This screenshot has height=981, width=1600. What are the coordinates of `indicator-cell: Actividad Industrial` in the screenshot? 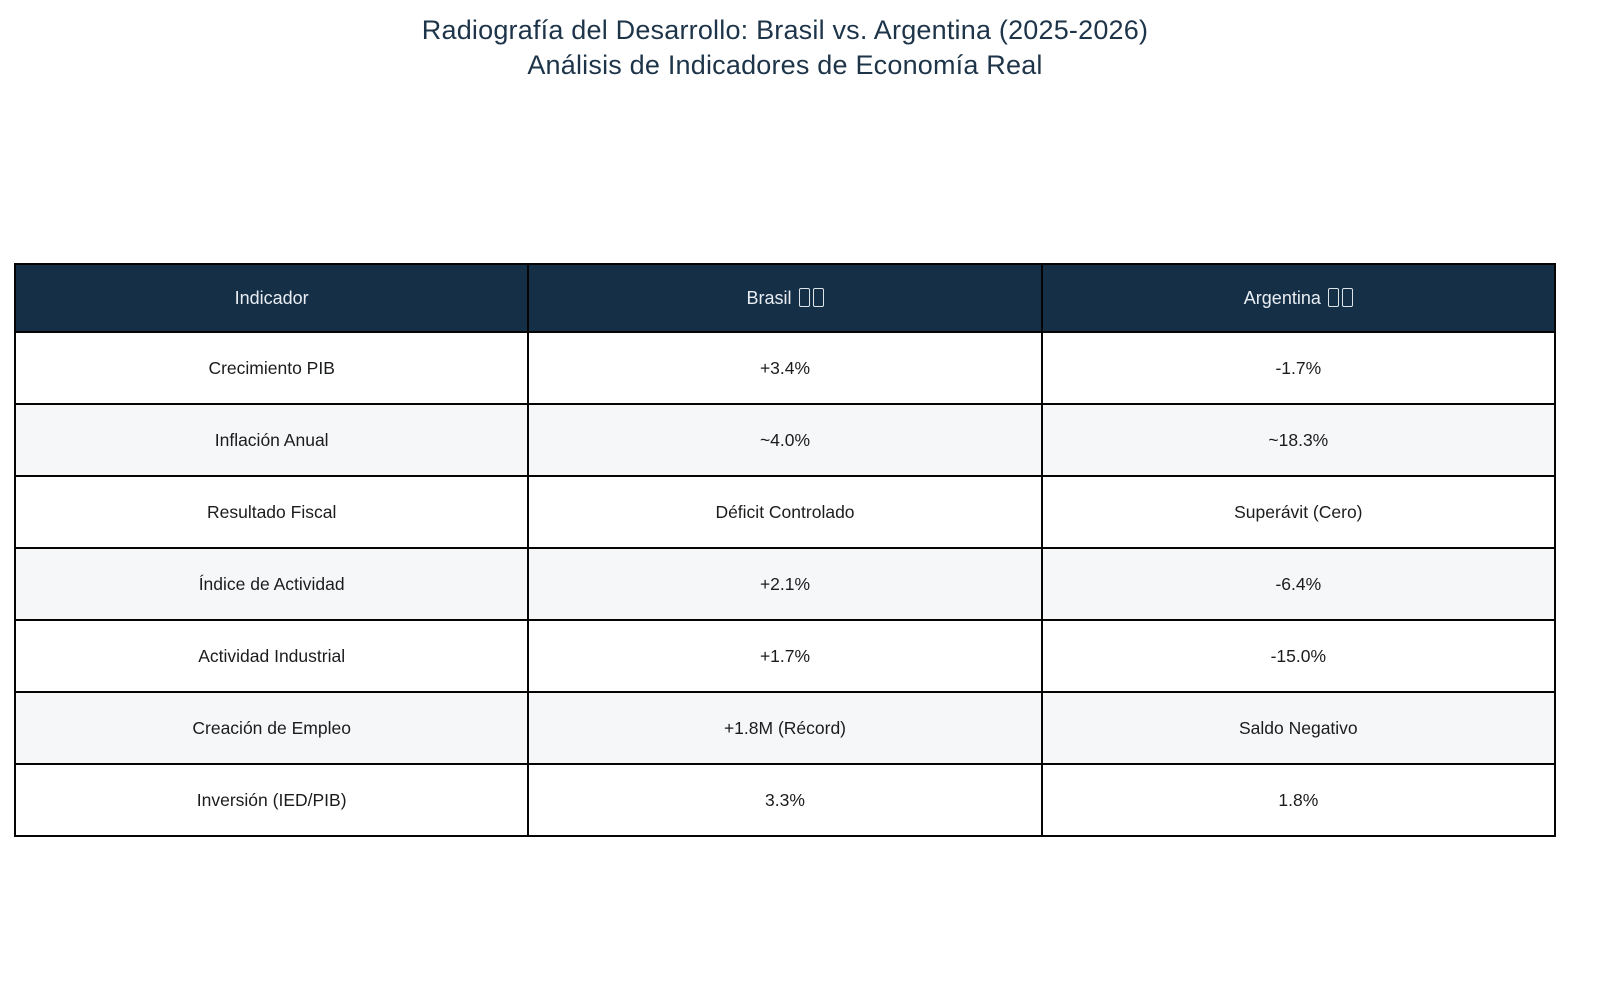 It's located at (271, 656).